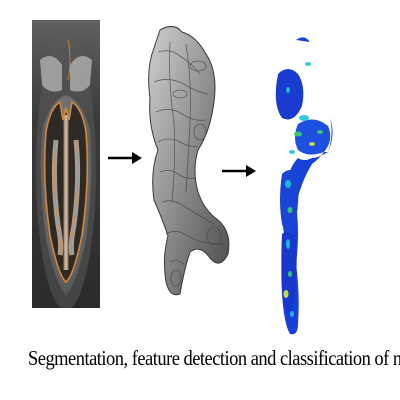 This screenshot has height=400, width=400. What do you see at coordinates (66, 164) in the screenshot?
I see `ct-segmentation-image` at bounding box center [66, 164].